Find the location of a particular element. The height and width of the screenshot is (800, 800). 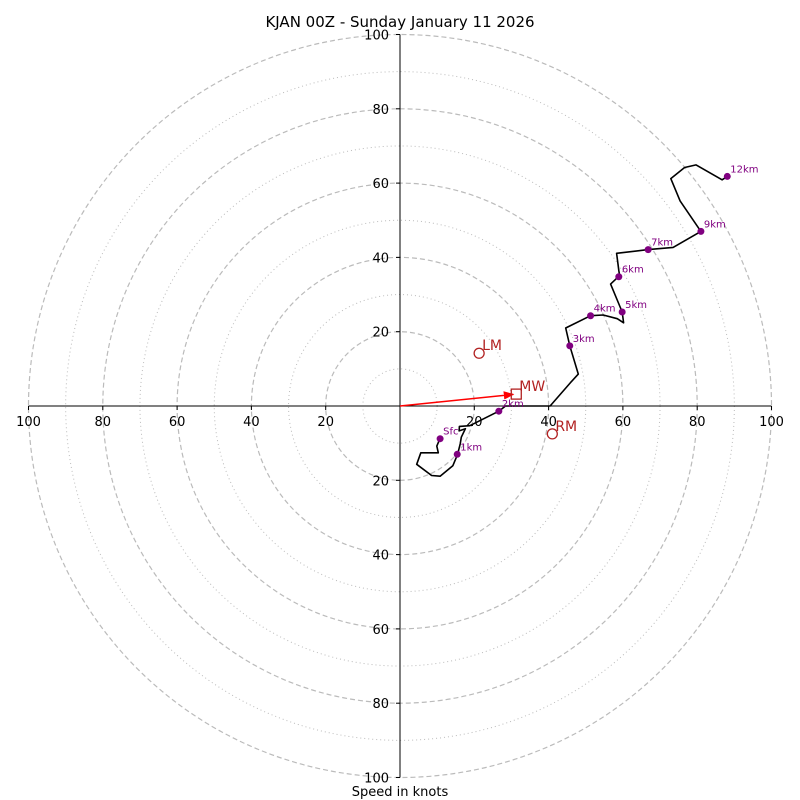

mean-wind-arrow is located at coordinates (457, 399).